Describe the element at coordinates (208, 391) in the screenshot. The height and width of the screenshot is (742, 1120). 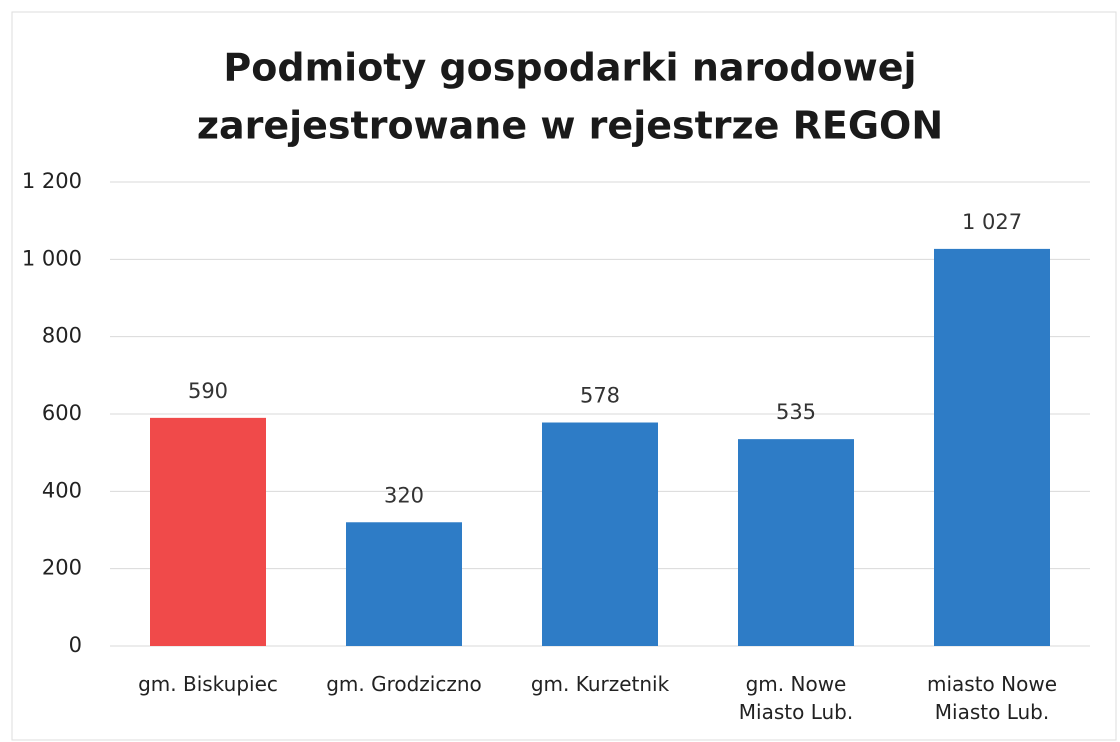
I see `data-label: 590` at that location.